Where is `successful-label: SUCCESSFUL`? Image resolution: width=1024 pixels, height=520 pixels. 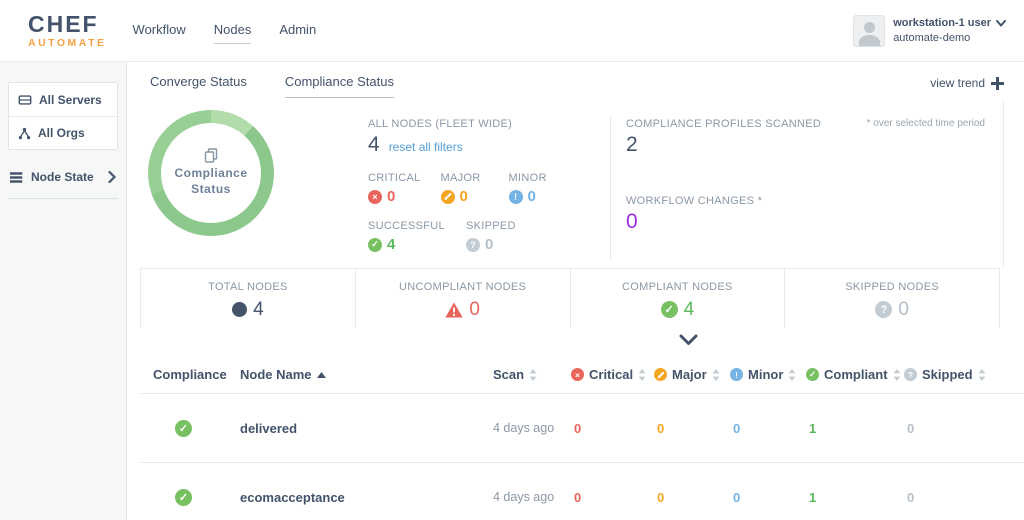 successful-label: SUCCESSFUL is located at coordinates (406, 226).